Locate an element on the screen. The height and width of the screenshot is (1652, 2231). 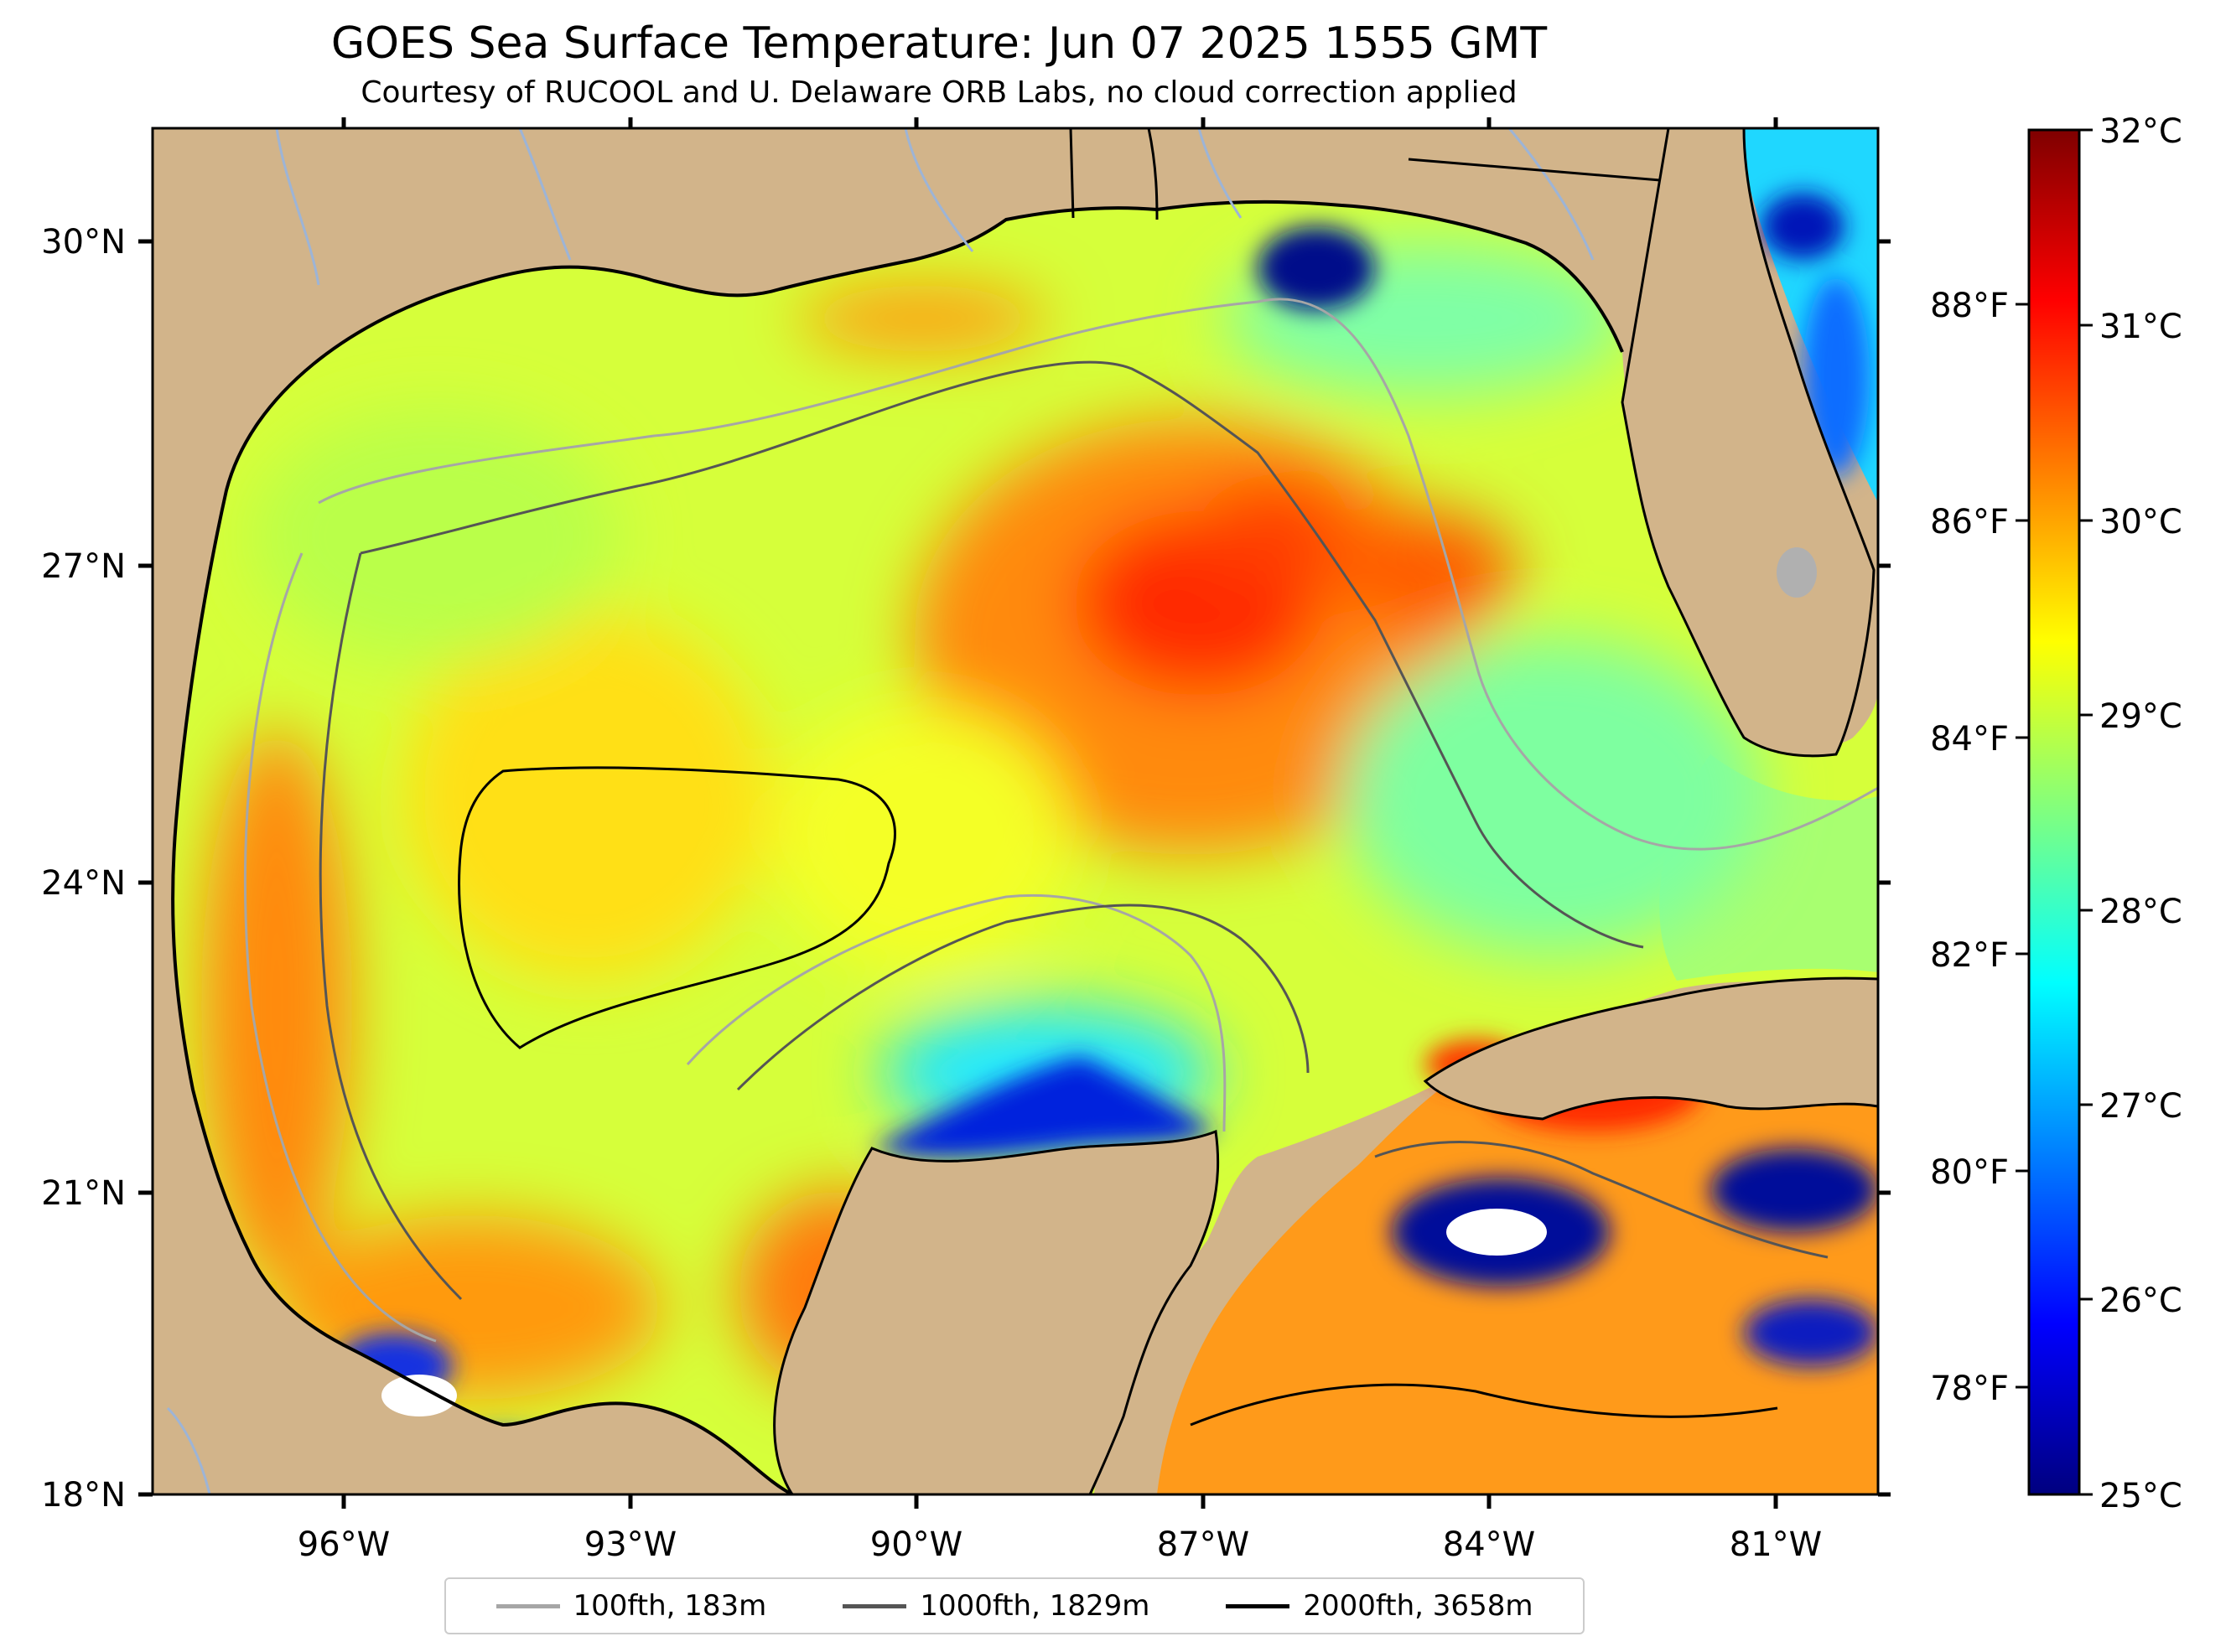
celsius-label: 25°C is located at coordinates (2140, 1496).